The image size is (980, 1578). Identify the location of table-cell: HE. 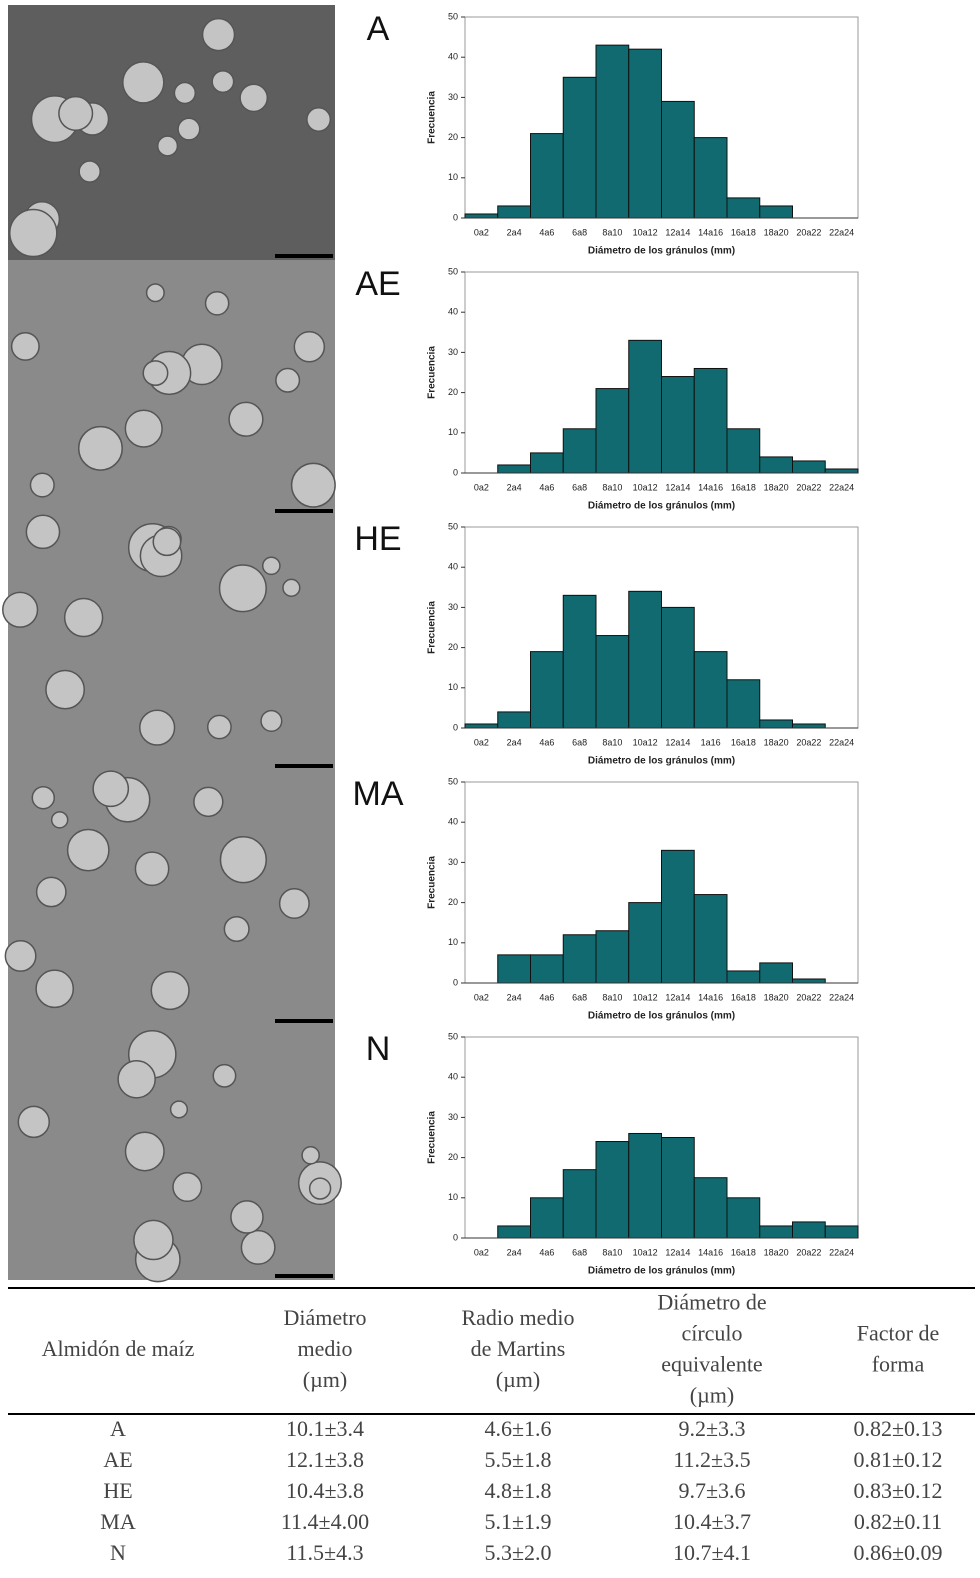
(117, 1490).